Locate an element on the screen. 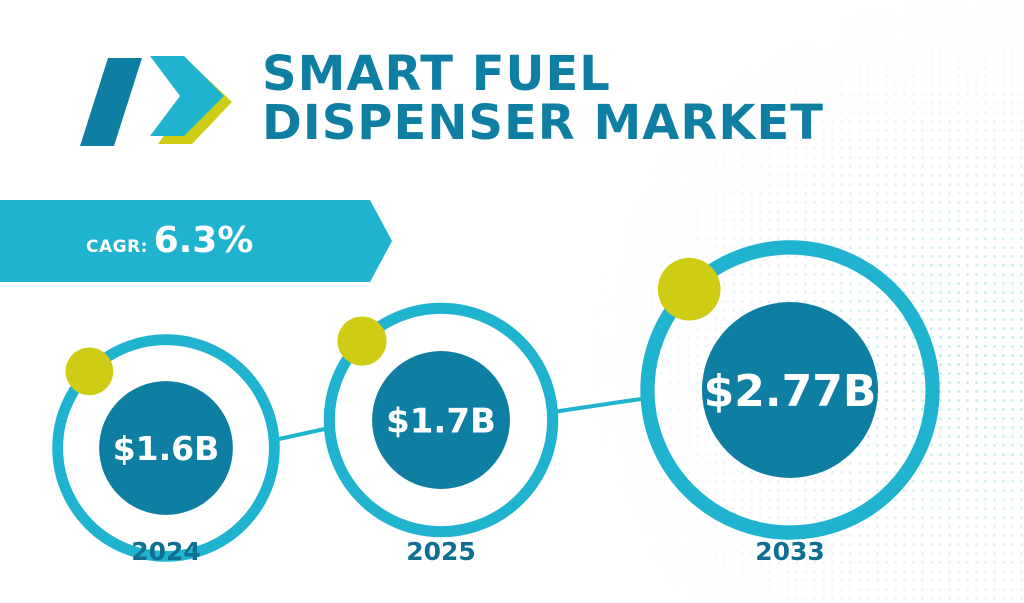  year-label: 2025 is located at coordinates (441, 551).